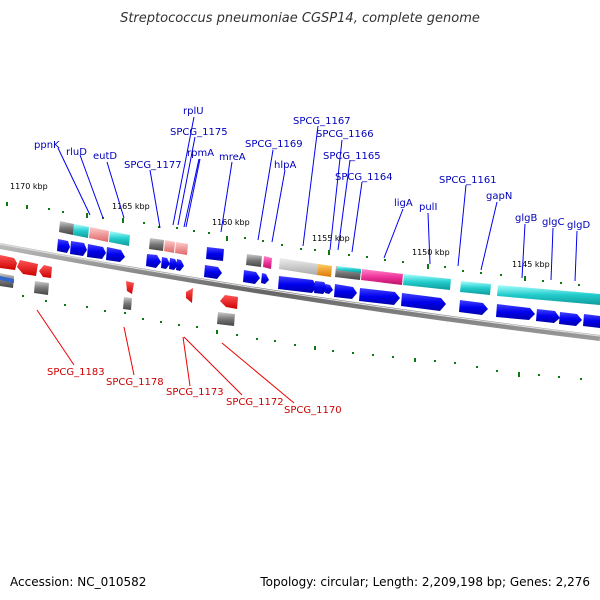 Image resolution: width=600 pixels, height=600 pixels. I want to click on gene-label-ppnK: ppnK, so click(47, 145).